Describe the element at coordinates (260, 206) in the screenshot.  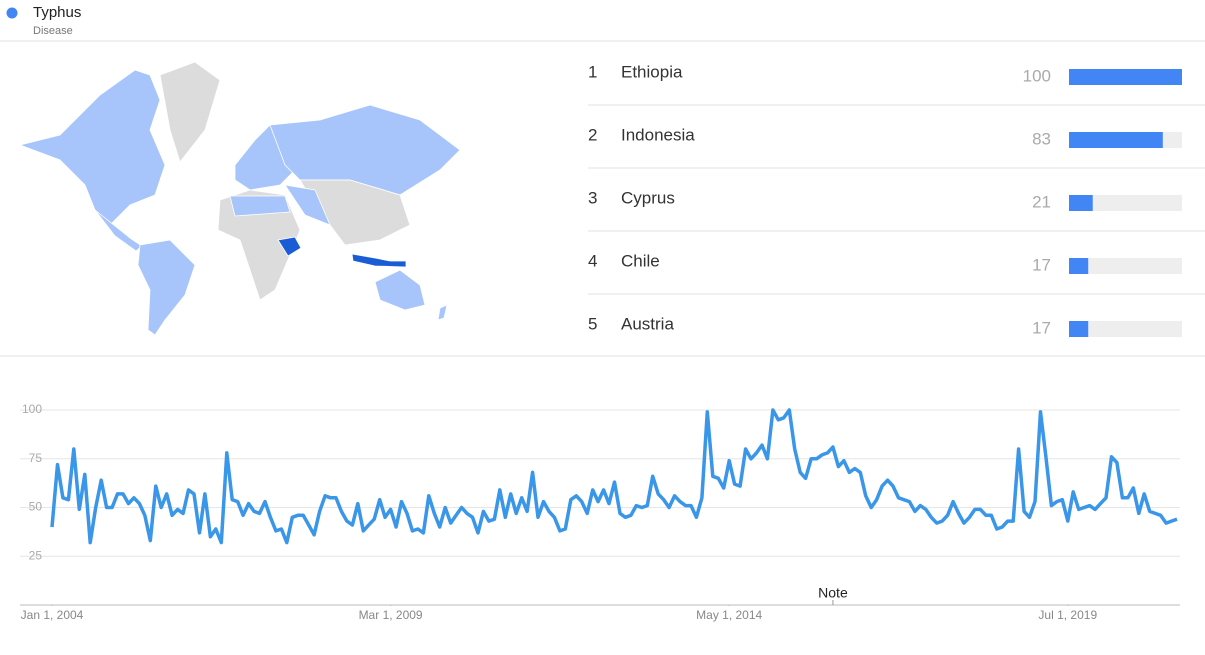
I see `north-africa` at that location.